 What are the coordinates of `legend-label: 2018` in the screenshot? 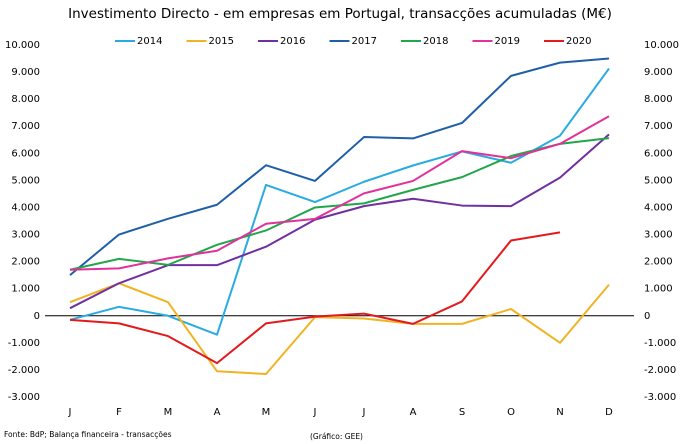 It's located at (435, 41).